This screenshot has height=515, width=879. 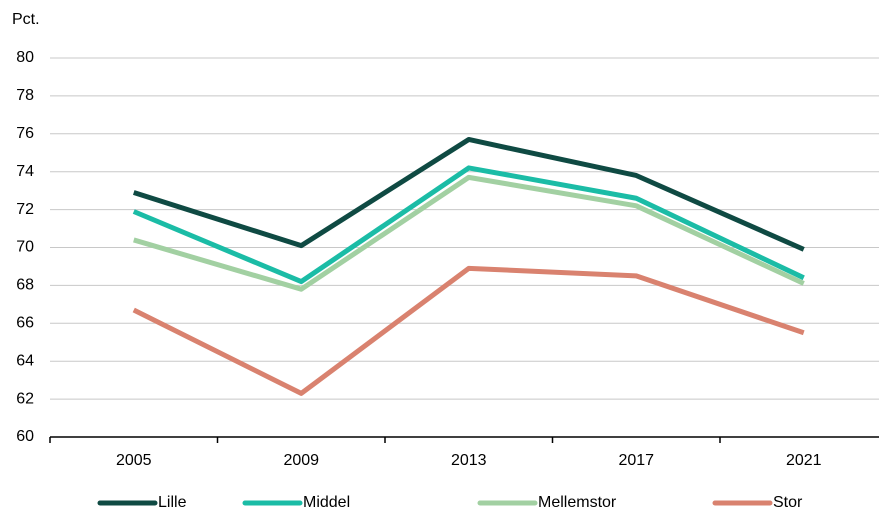 What do you see at coordinates (577, 502) in the screenshot?
I see `legend-label: Mellemstor` at bounding box center [577, 502].